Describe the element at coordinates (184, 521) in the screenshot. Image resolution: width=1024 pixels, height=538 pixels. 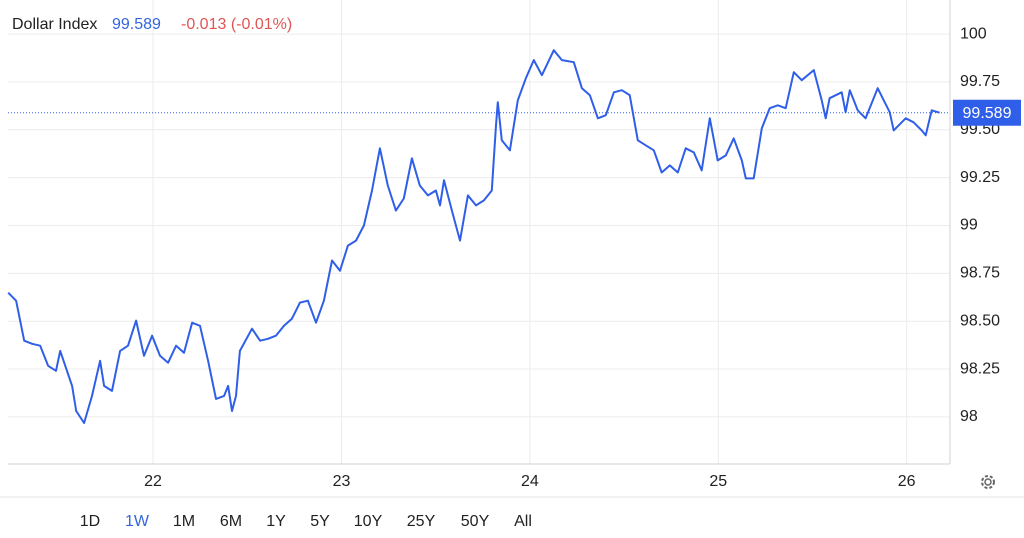
I see `range-button: 1M` at that location.